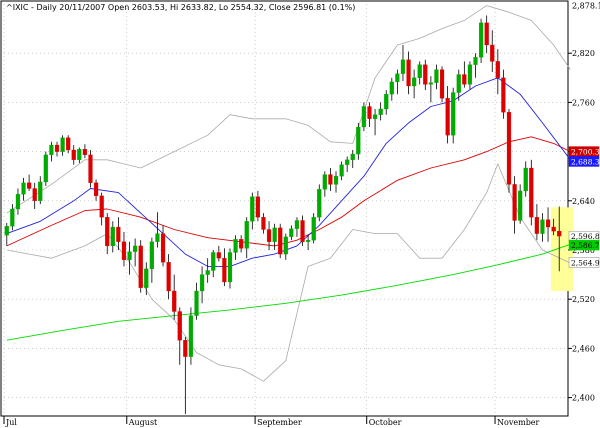 The image size is (600, 428). Describe the element at coordinates (385, 422) in the screenshot. I see `x-month-label: October` at that location.